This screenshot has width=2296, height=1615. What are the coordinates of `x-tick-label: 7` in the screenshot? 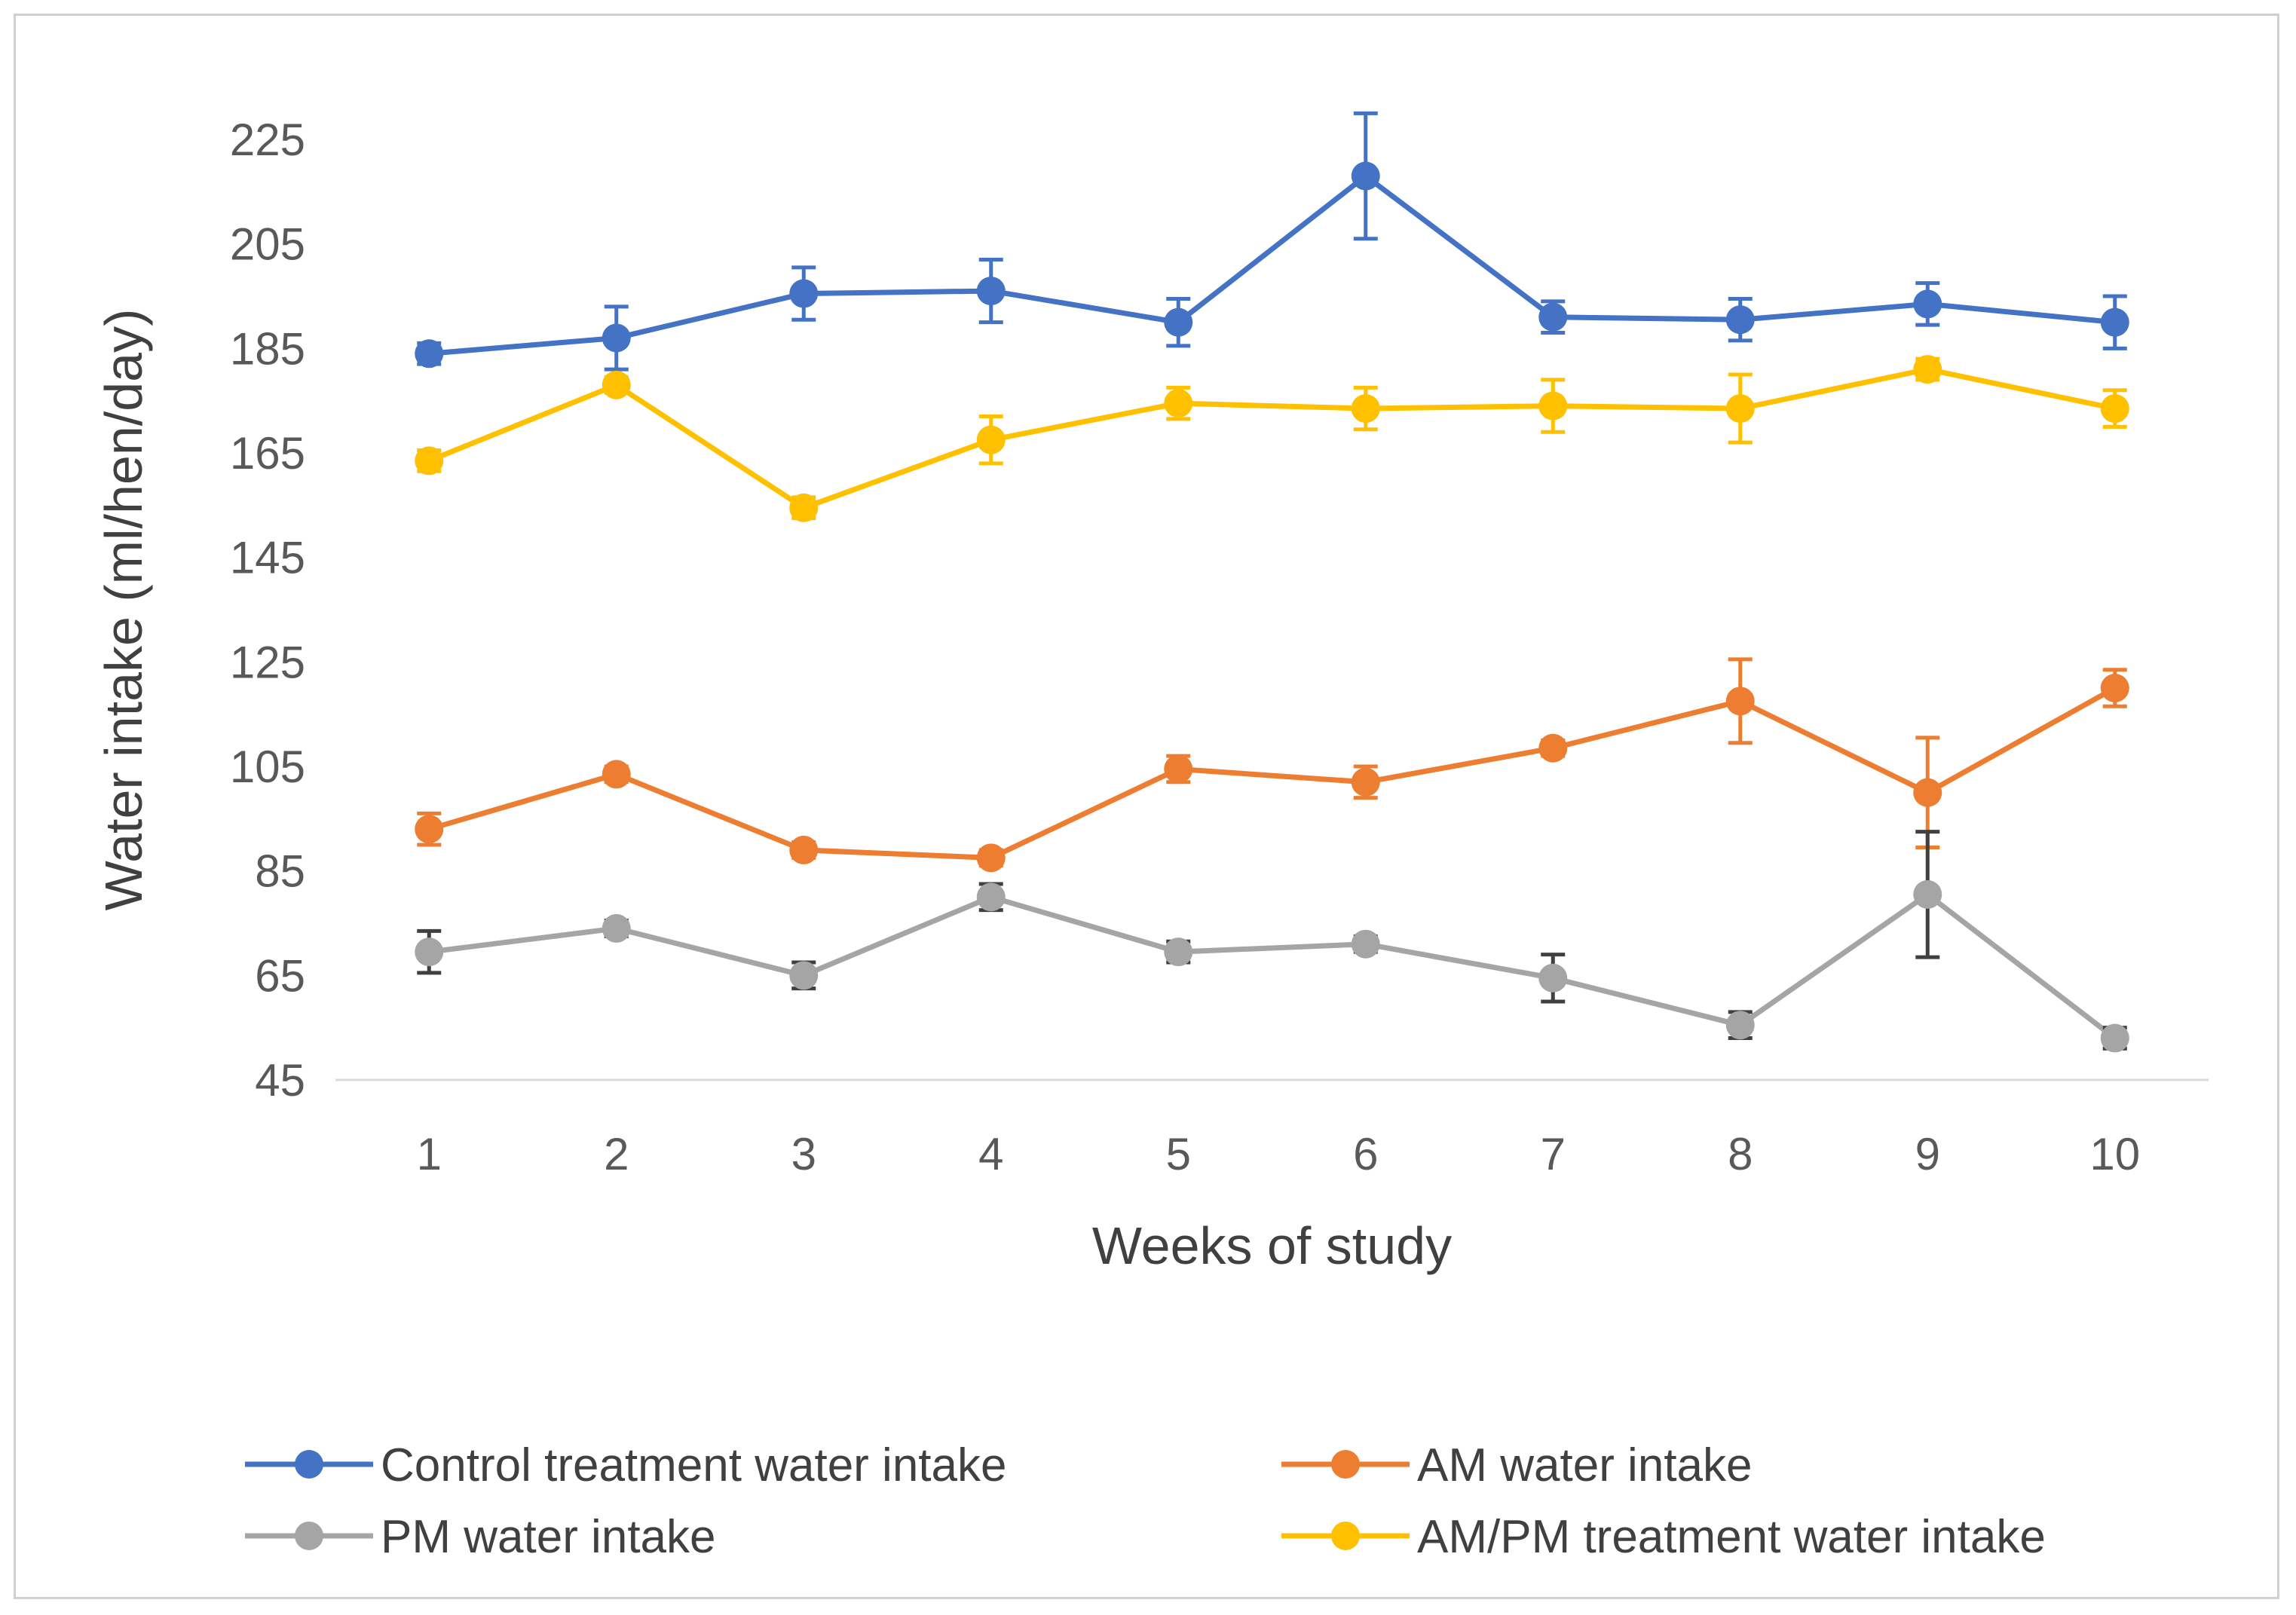 It's located at (1553, 1154).